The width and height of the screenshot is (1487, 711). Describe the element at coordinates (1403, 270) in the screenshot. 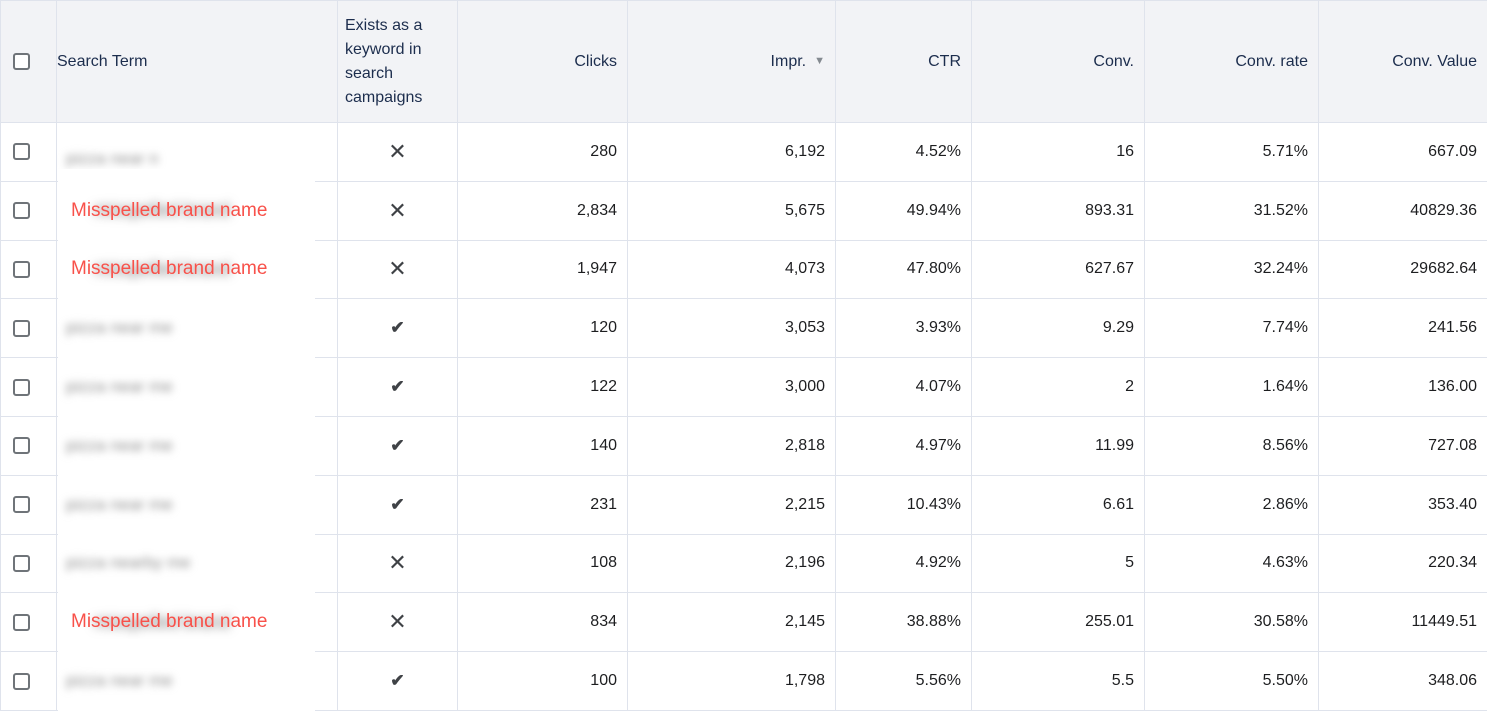

I see `conv-value-cell: 29682.64` at that location.